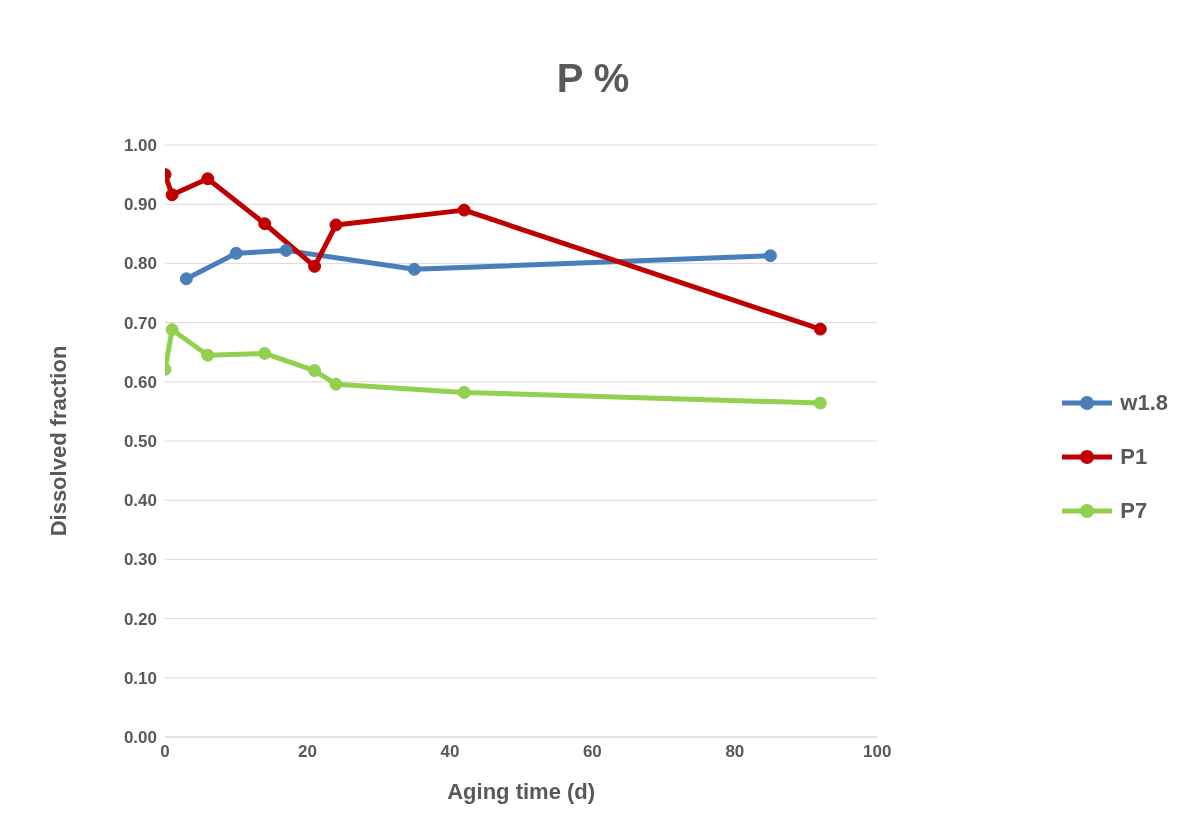 The width and height of the screenshot is (1186, 825). I want to click on y-tick-label: 0.80, so click(140, 264).